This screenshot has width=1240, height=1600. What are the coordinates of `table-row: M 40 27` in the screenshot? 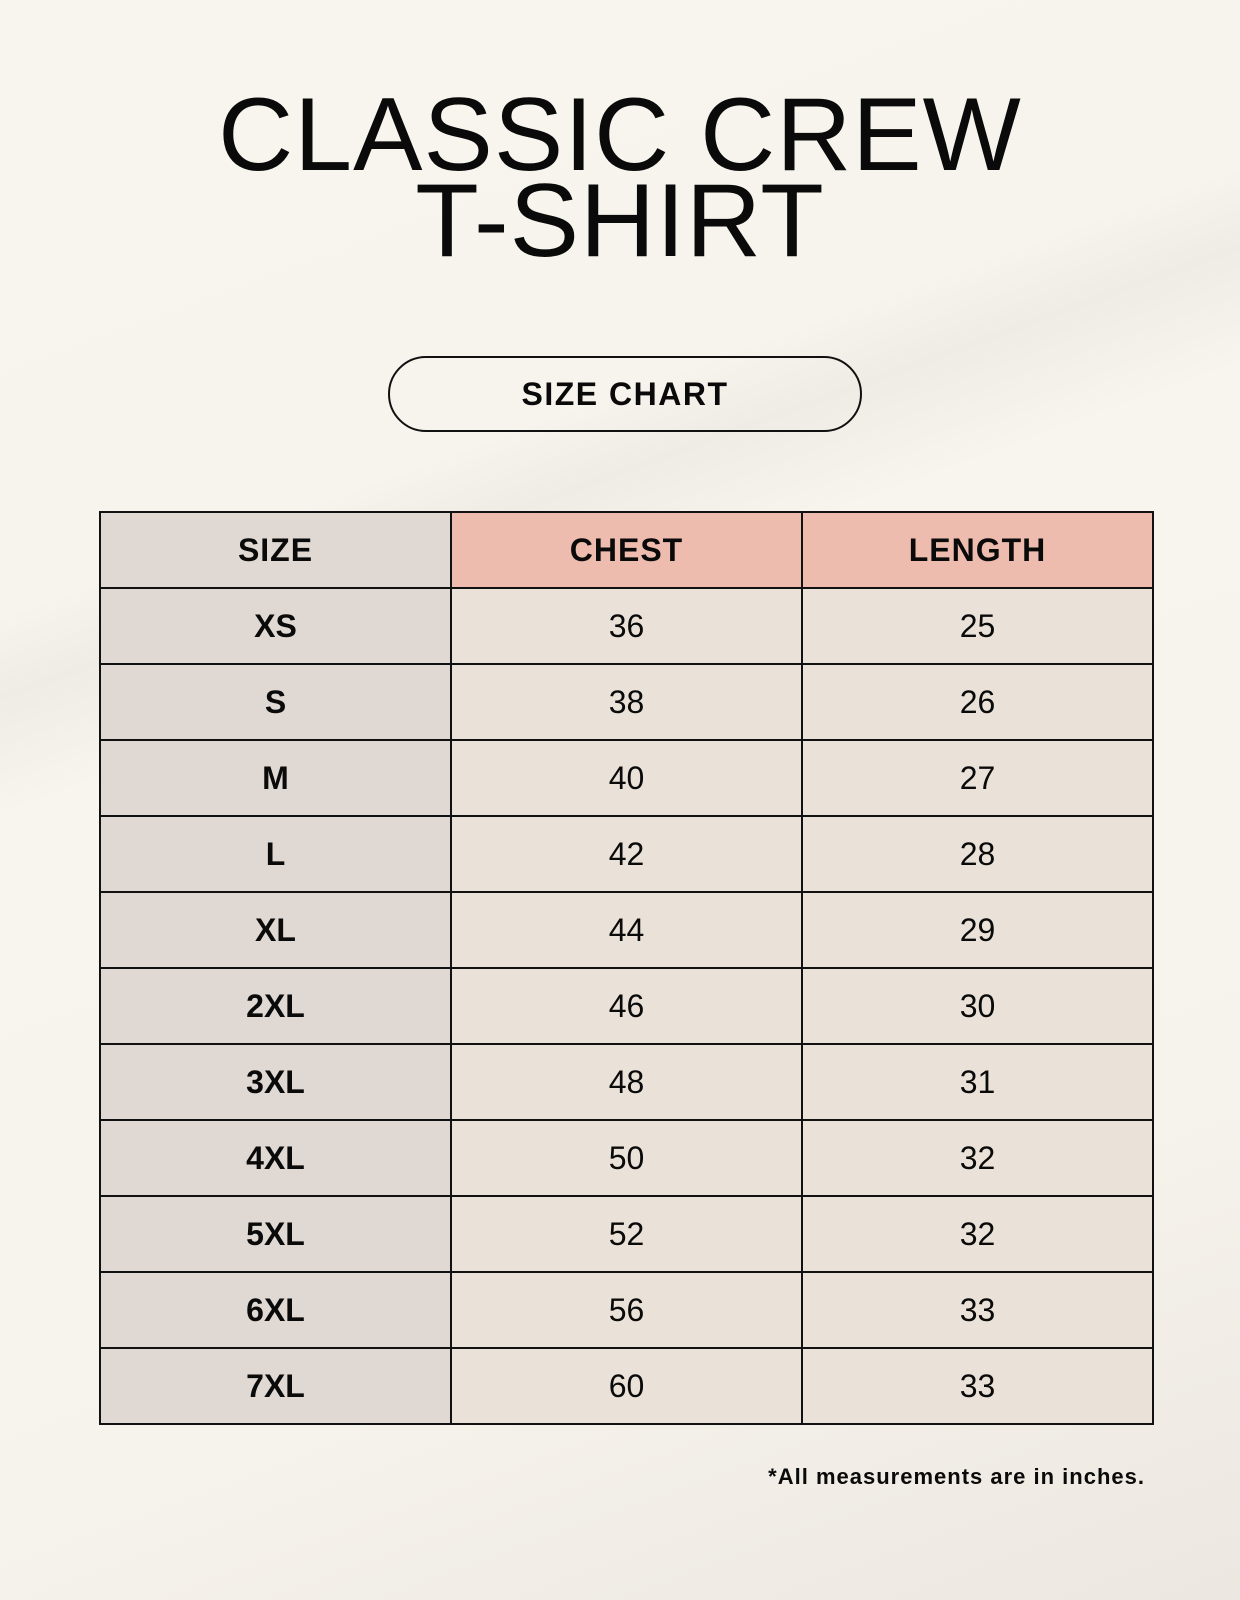 It's located at (626, 778).